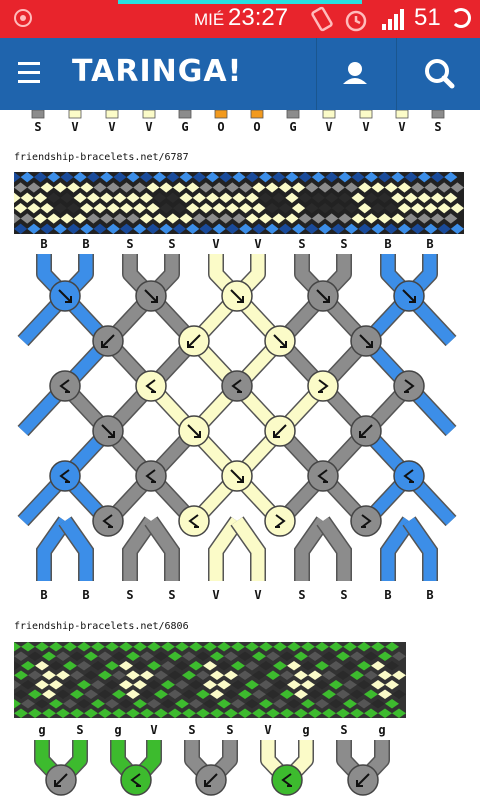 This screenshot has width=480, height=800. What do you see at coordinates (101, 157) in the screenshot?
I see `caption-6787: friendship-bracelets.net/6787` at bounding box center [101, 157].